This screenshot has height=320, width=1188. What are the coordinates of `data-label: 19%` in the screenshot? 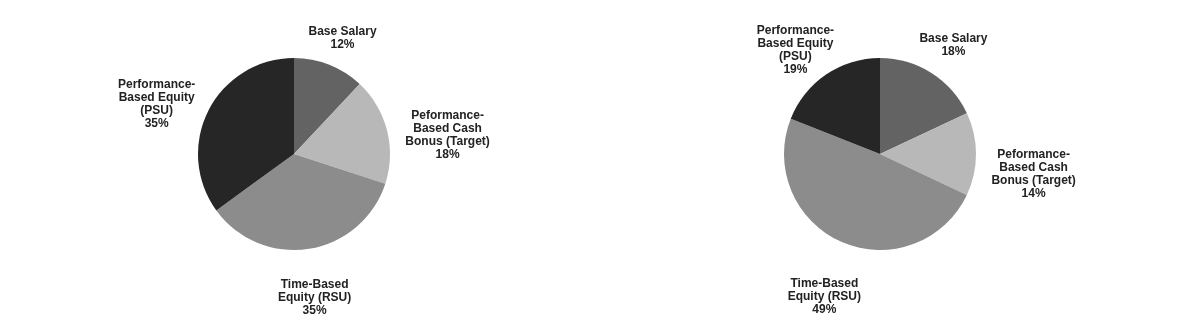 It's located at (795, 68).